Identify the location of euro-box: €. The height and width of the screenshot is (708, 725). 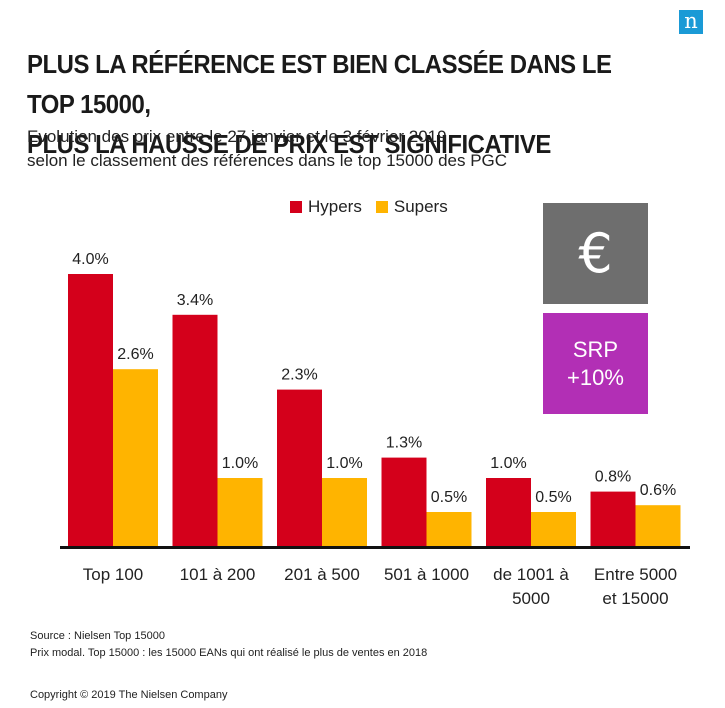
(595, 253).